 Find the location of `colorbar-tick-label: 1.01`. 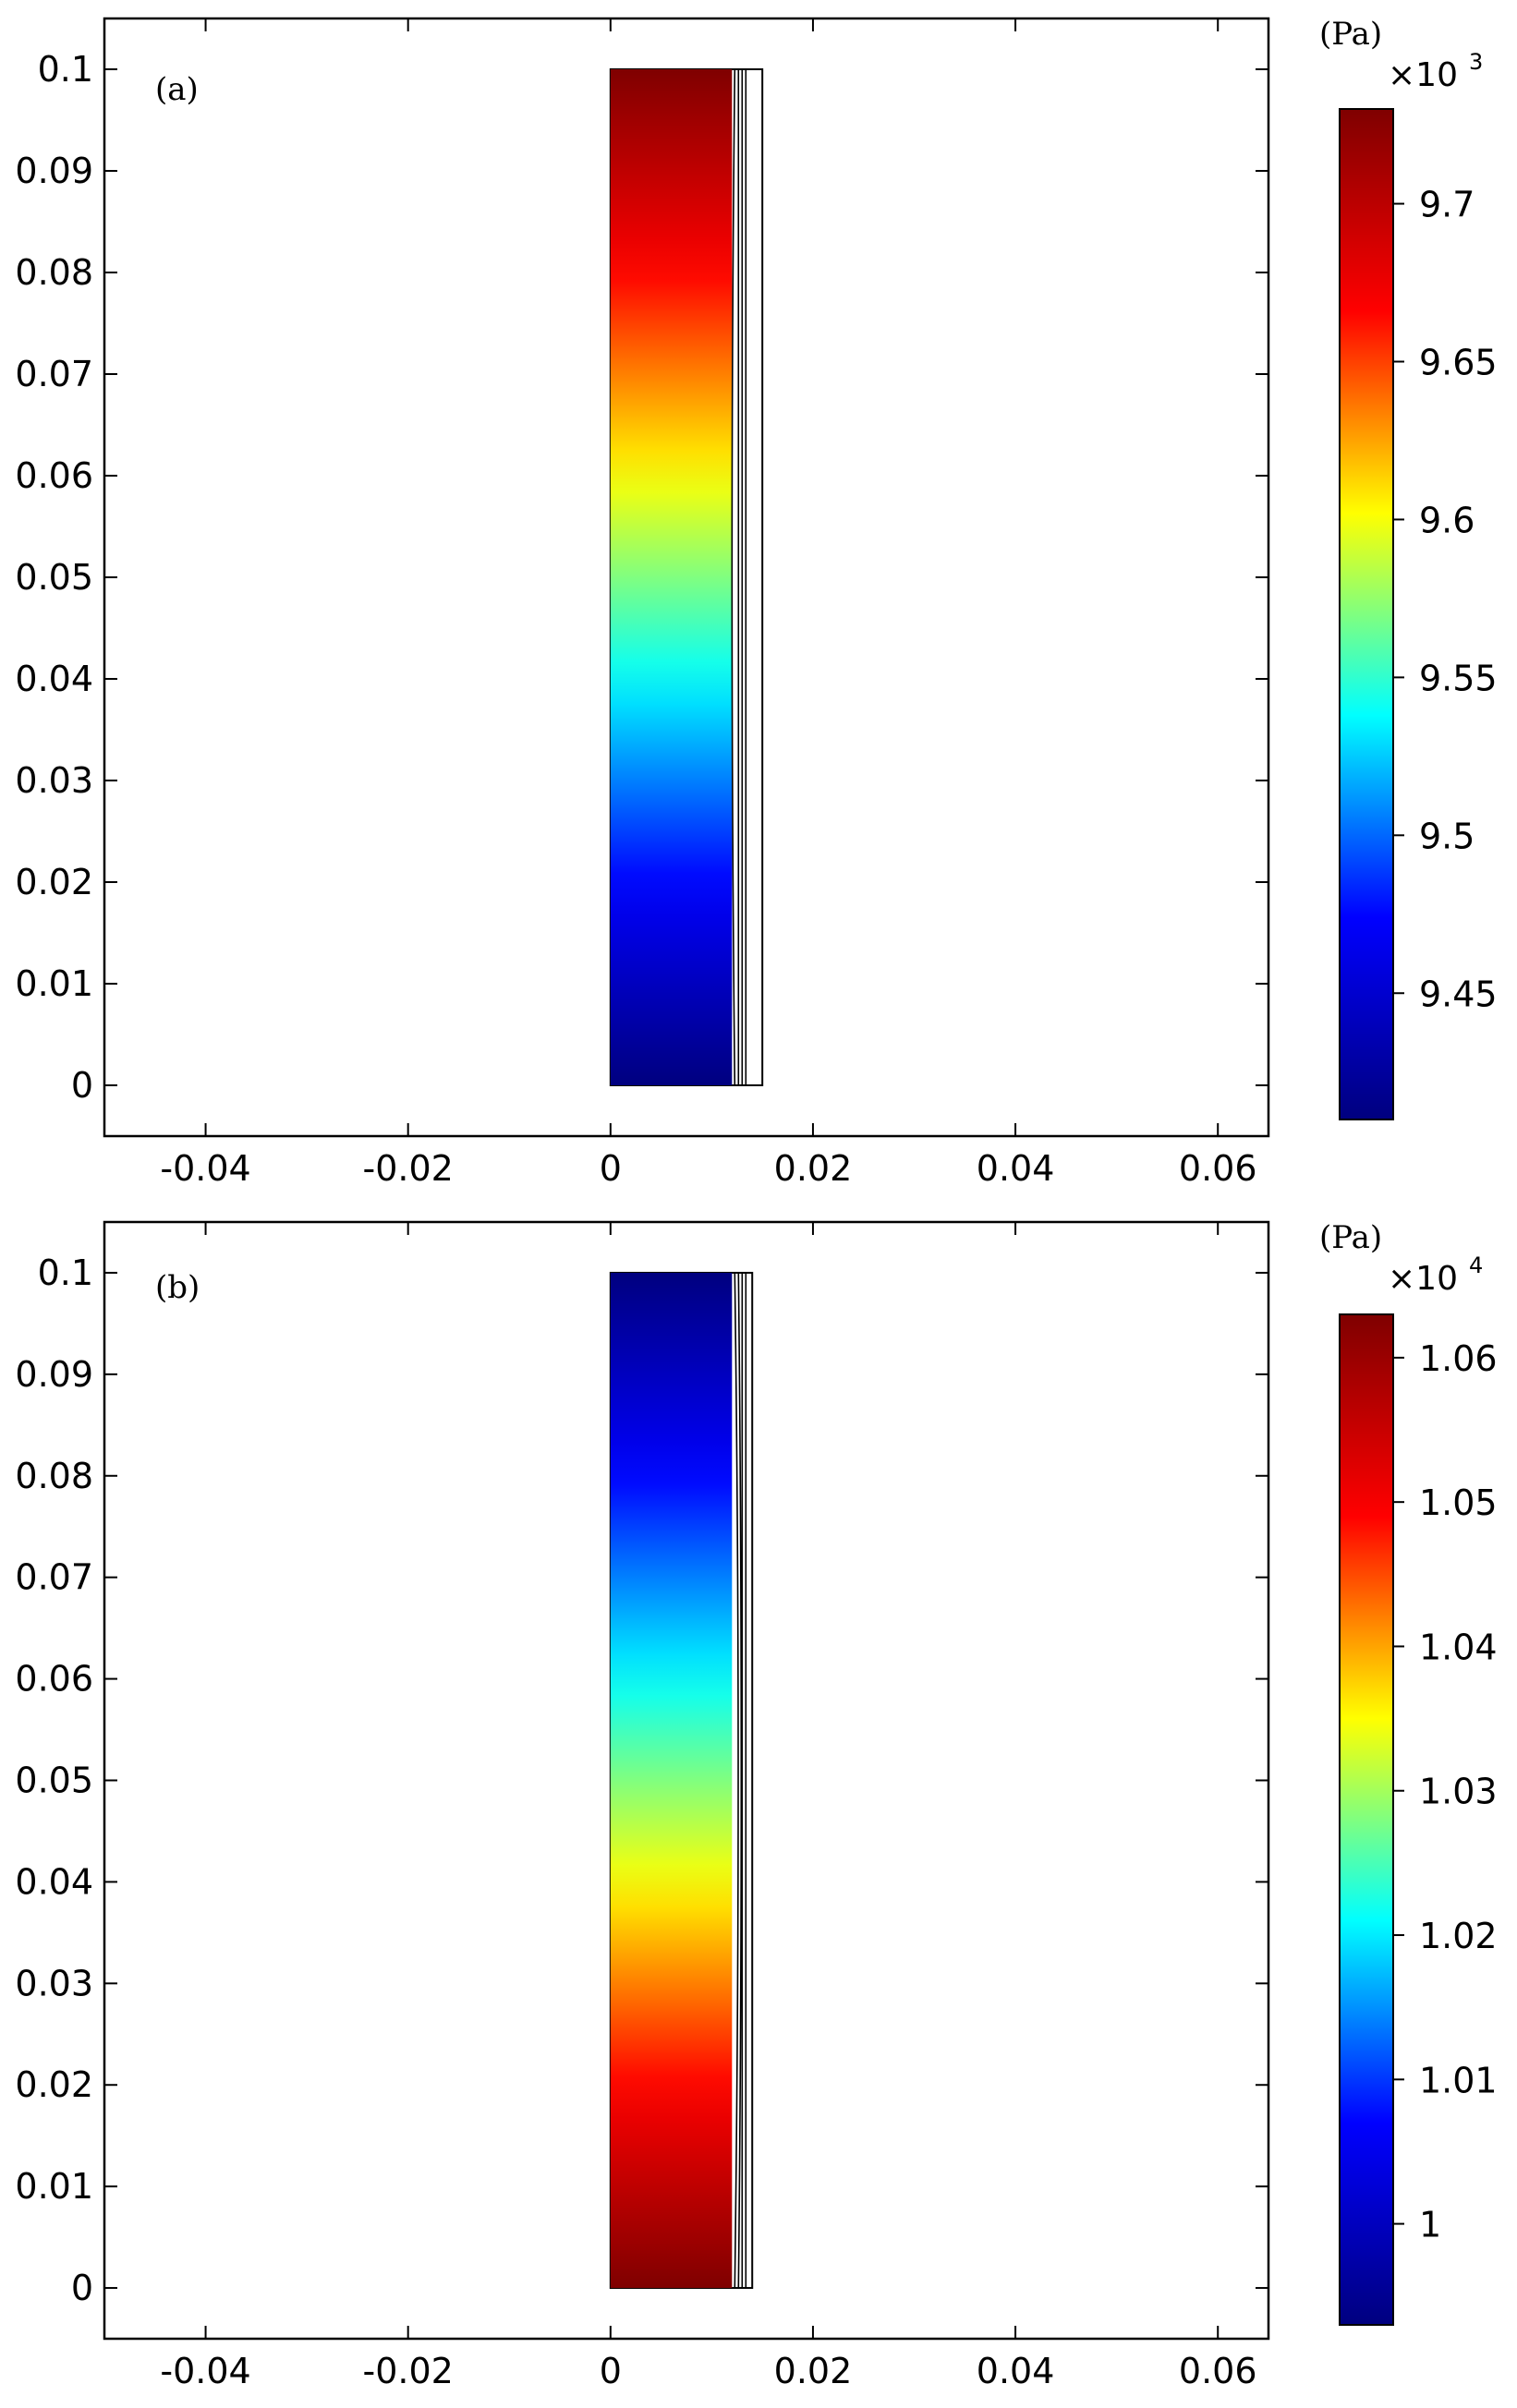

colorbar-tick-label: 1.01 is located at coordinates (1458, 2080).